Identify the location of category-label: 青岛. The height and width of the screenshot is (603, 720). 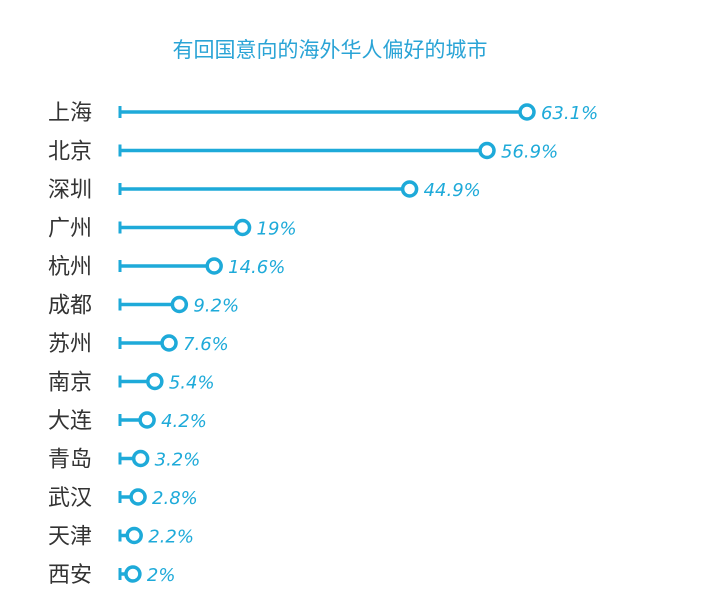
(70, 460).